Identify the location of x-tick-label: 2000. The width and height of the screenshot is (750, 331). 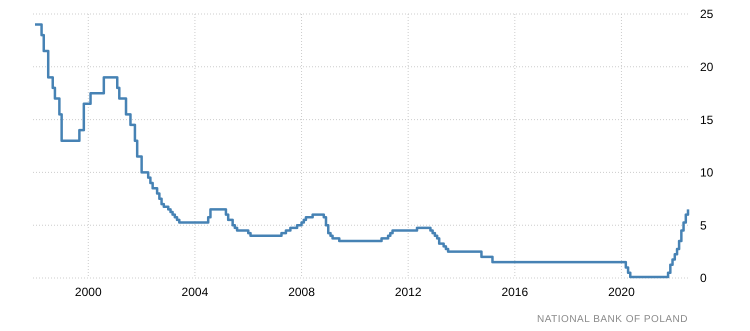
(88, 292).